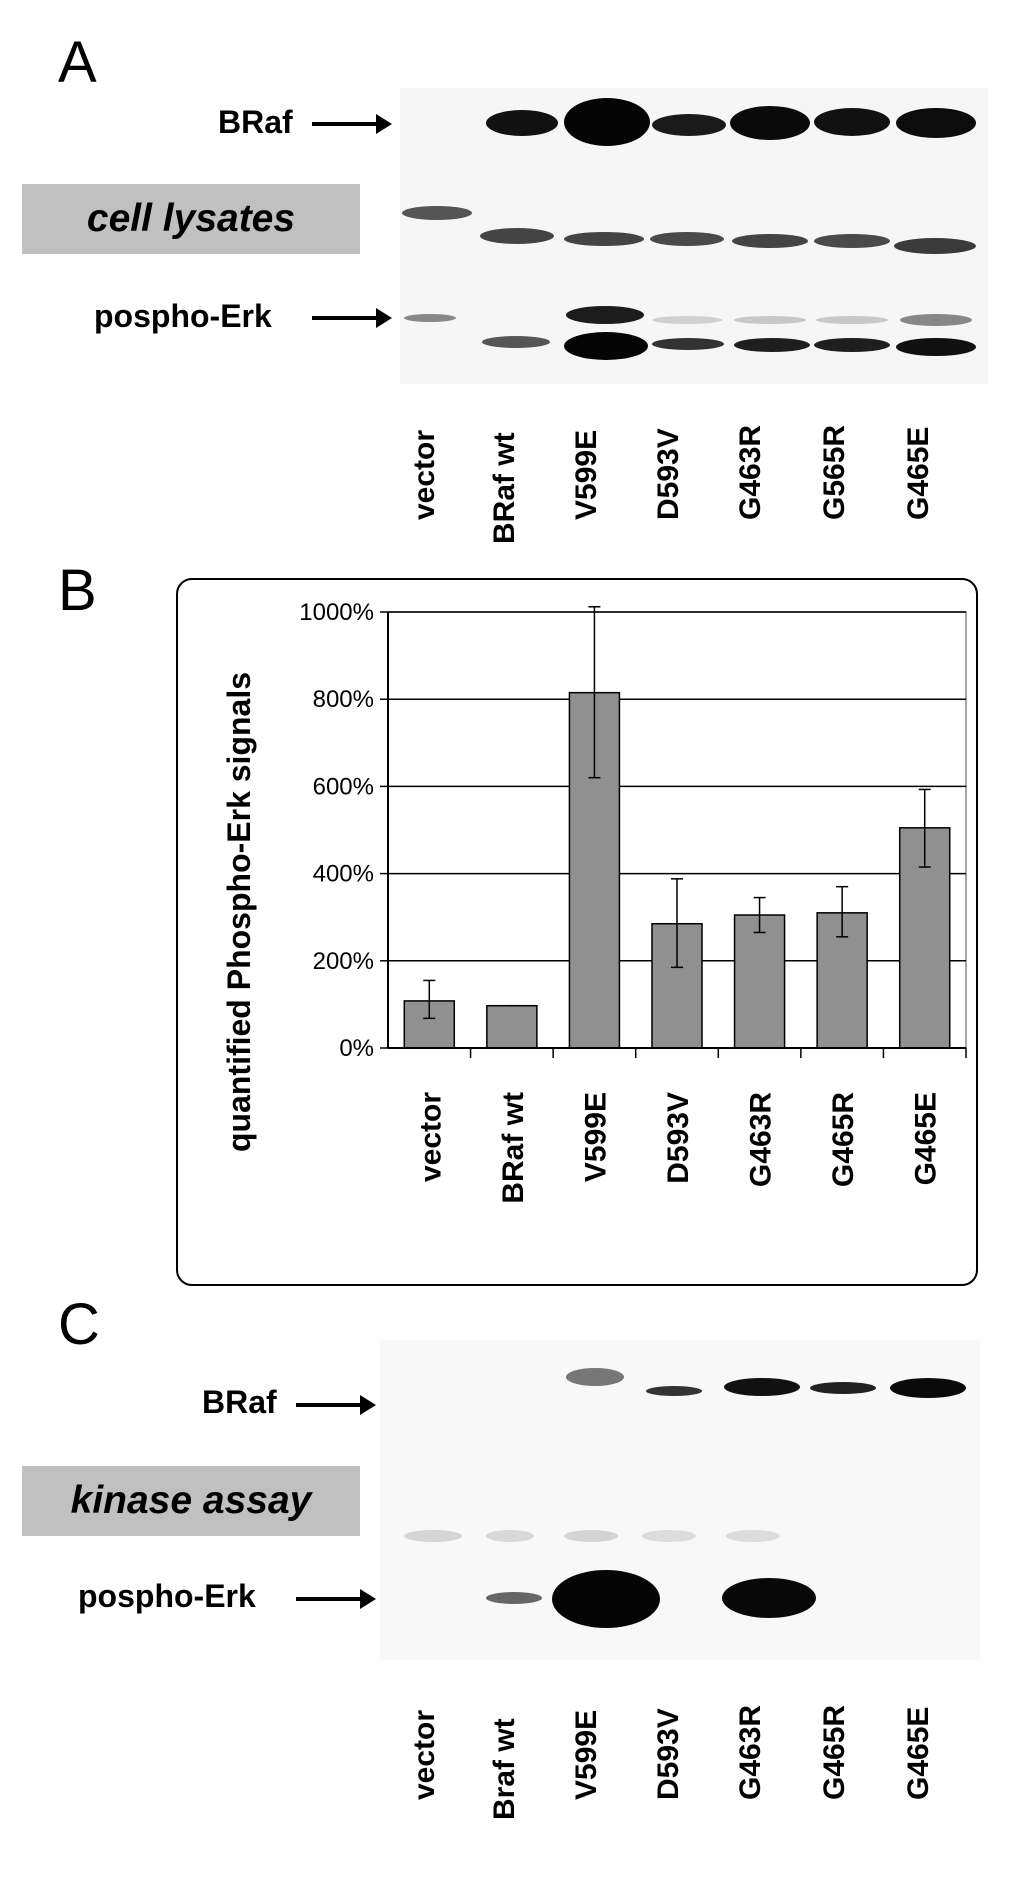 The width and height of the screenshot is (1024, 1880). Describe the element at coordinates (918, 1753) in the screenshot. I see `panel-c-lane-label: G465E` at that location.